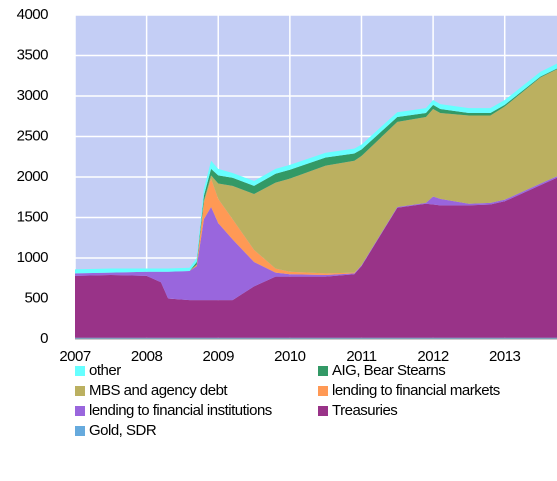 The height and width of the screenshot is (481, 557). What do you see at coordinates (219, 356) in the screenshot?
I see `x-tick-label: 2009` at bounding box center [219, 356].